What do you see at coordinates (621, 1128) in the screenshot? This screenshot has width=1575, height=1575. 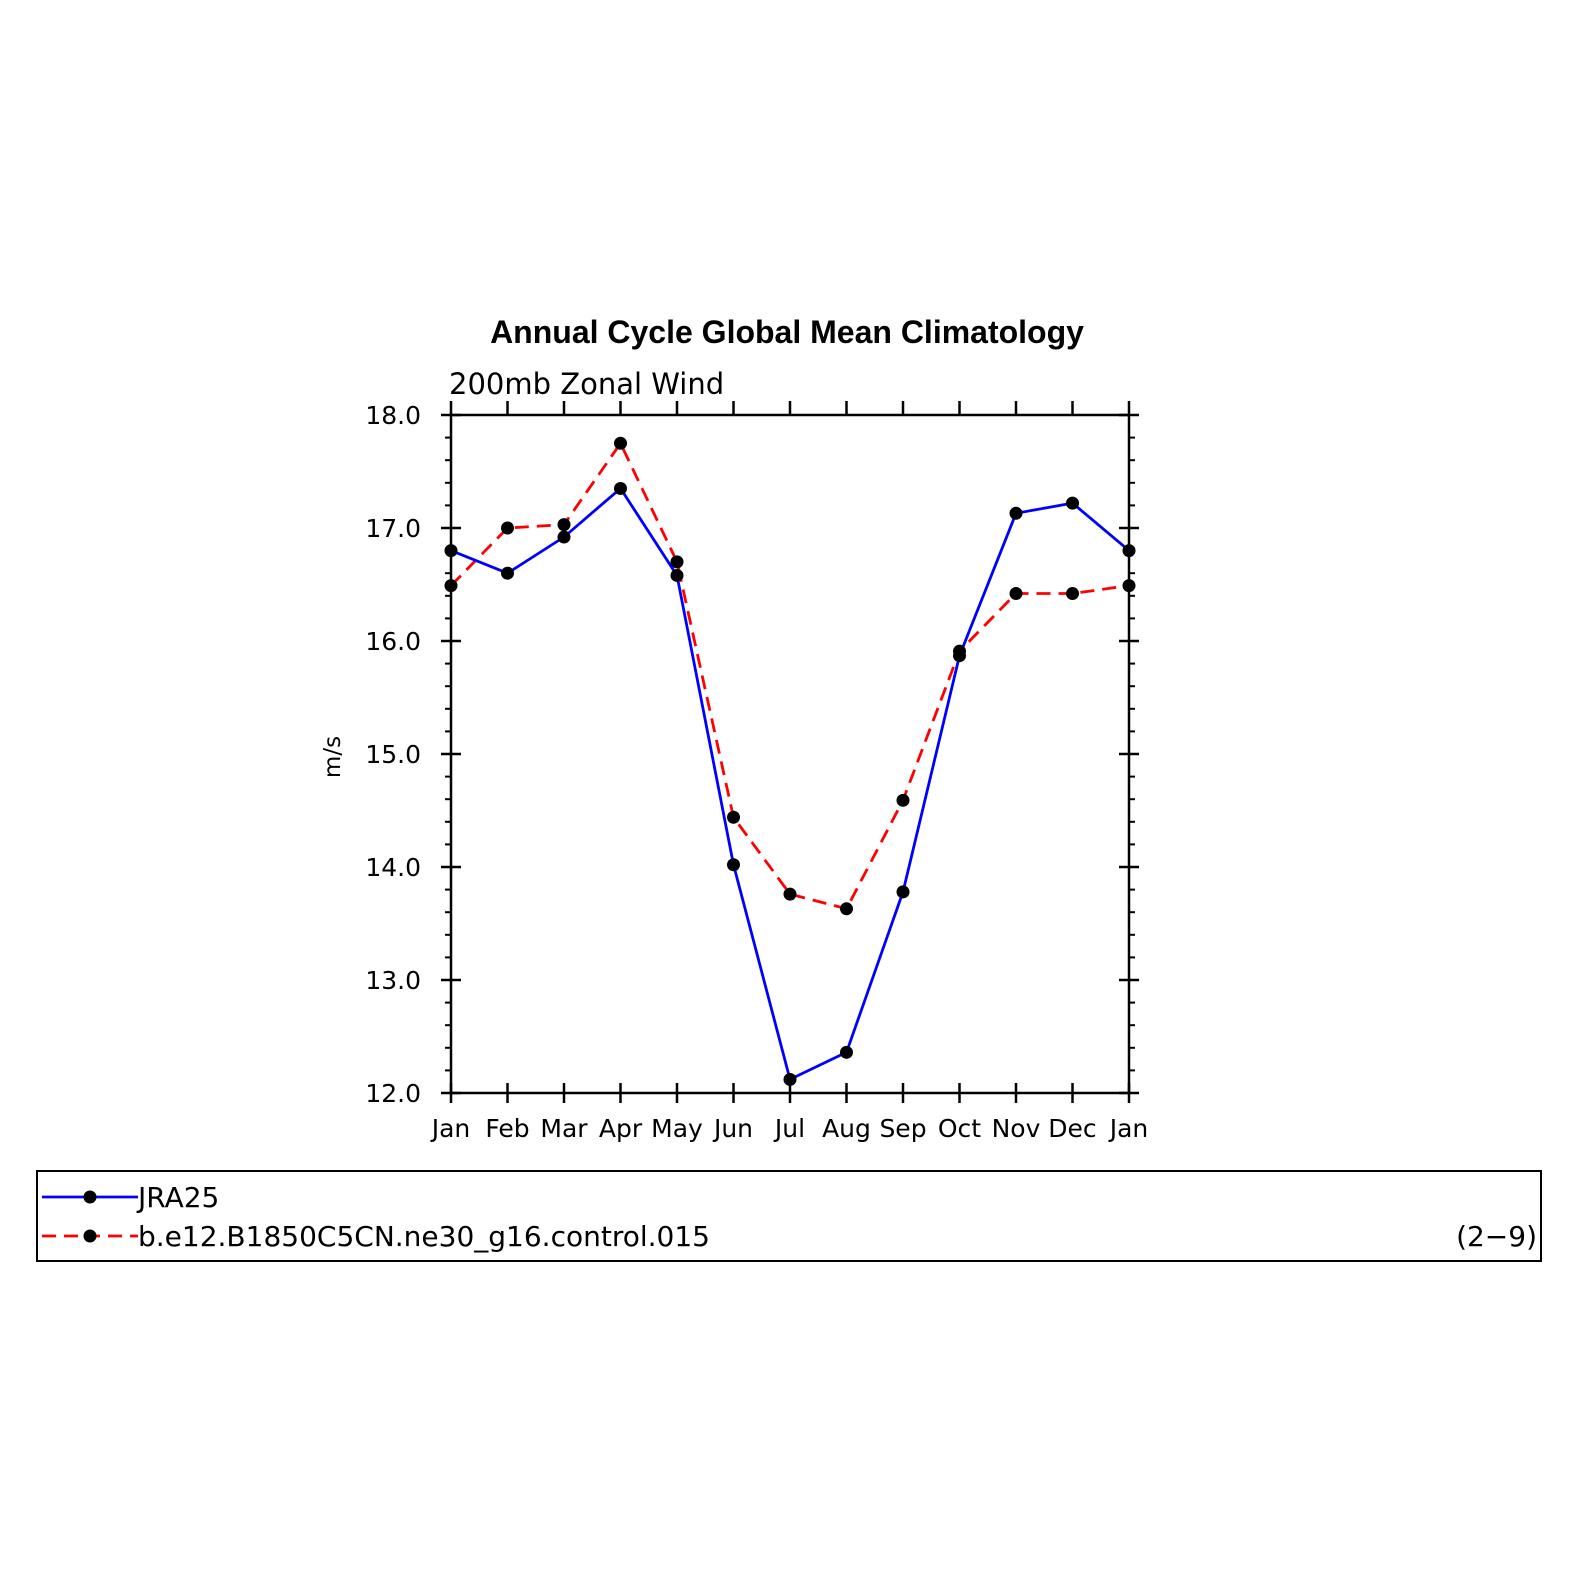 I see `x-tick-label: Apr` at bounding box center [621, 1128].